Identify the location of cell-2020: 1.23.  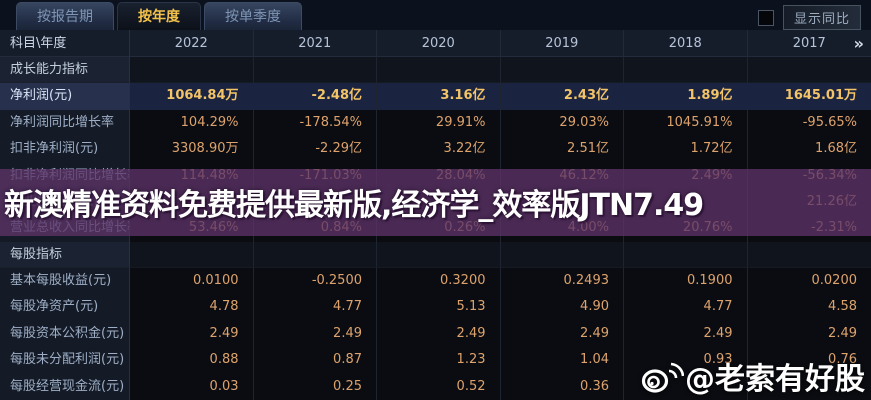
(439, 361).